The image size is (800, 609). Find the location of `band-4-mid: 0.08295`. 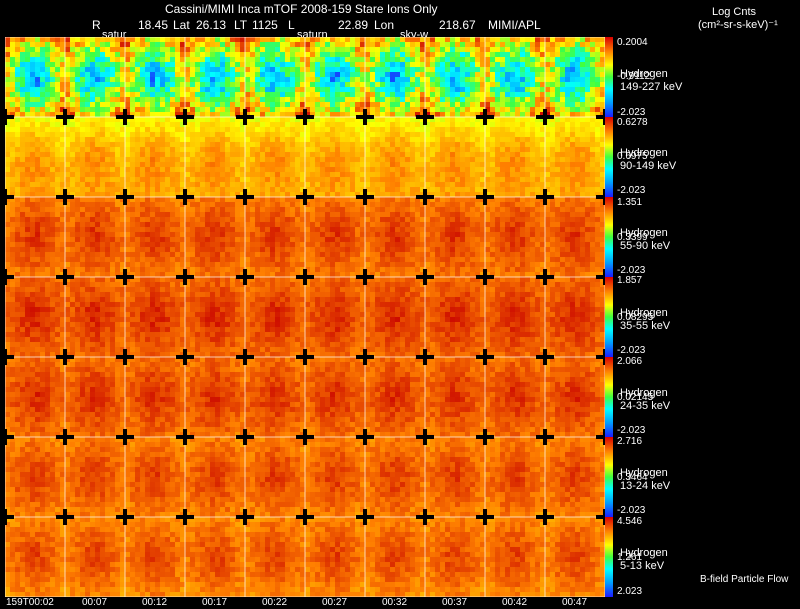

band-4-mid: 0.08295 is located at coordinates (635, 317).